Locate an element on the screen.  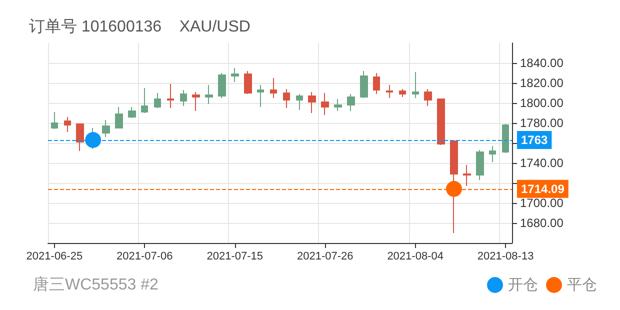
legend-label: 开仓 is located at coordinates (523, 285).